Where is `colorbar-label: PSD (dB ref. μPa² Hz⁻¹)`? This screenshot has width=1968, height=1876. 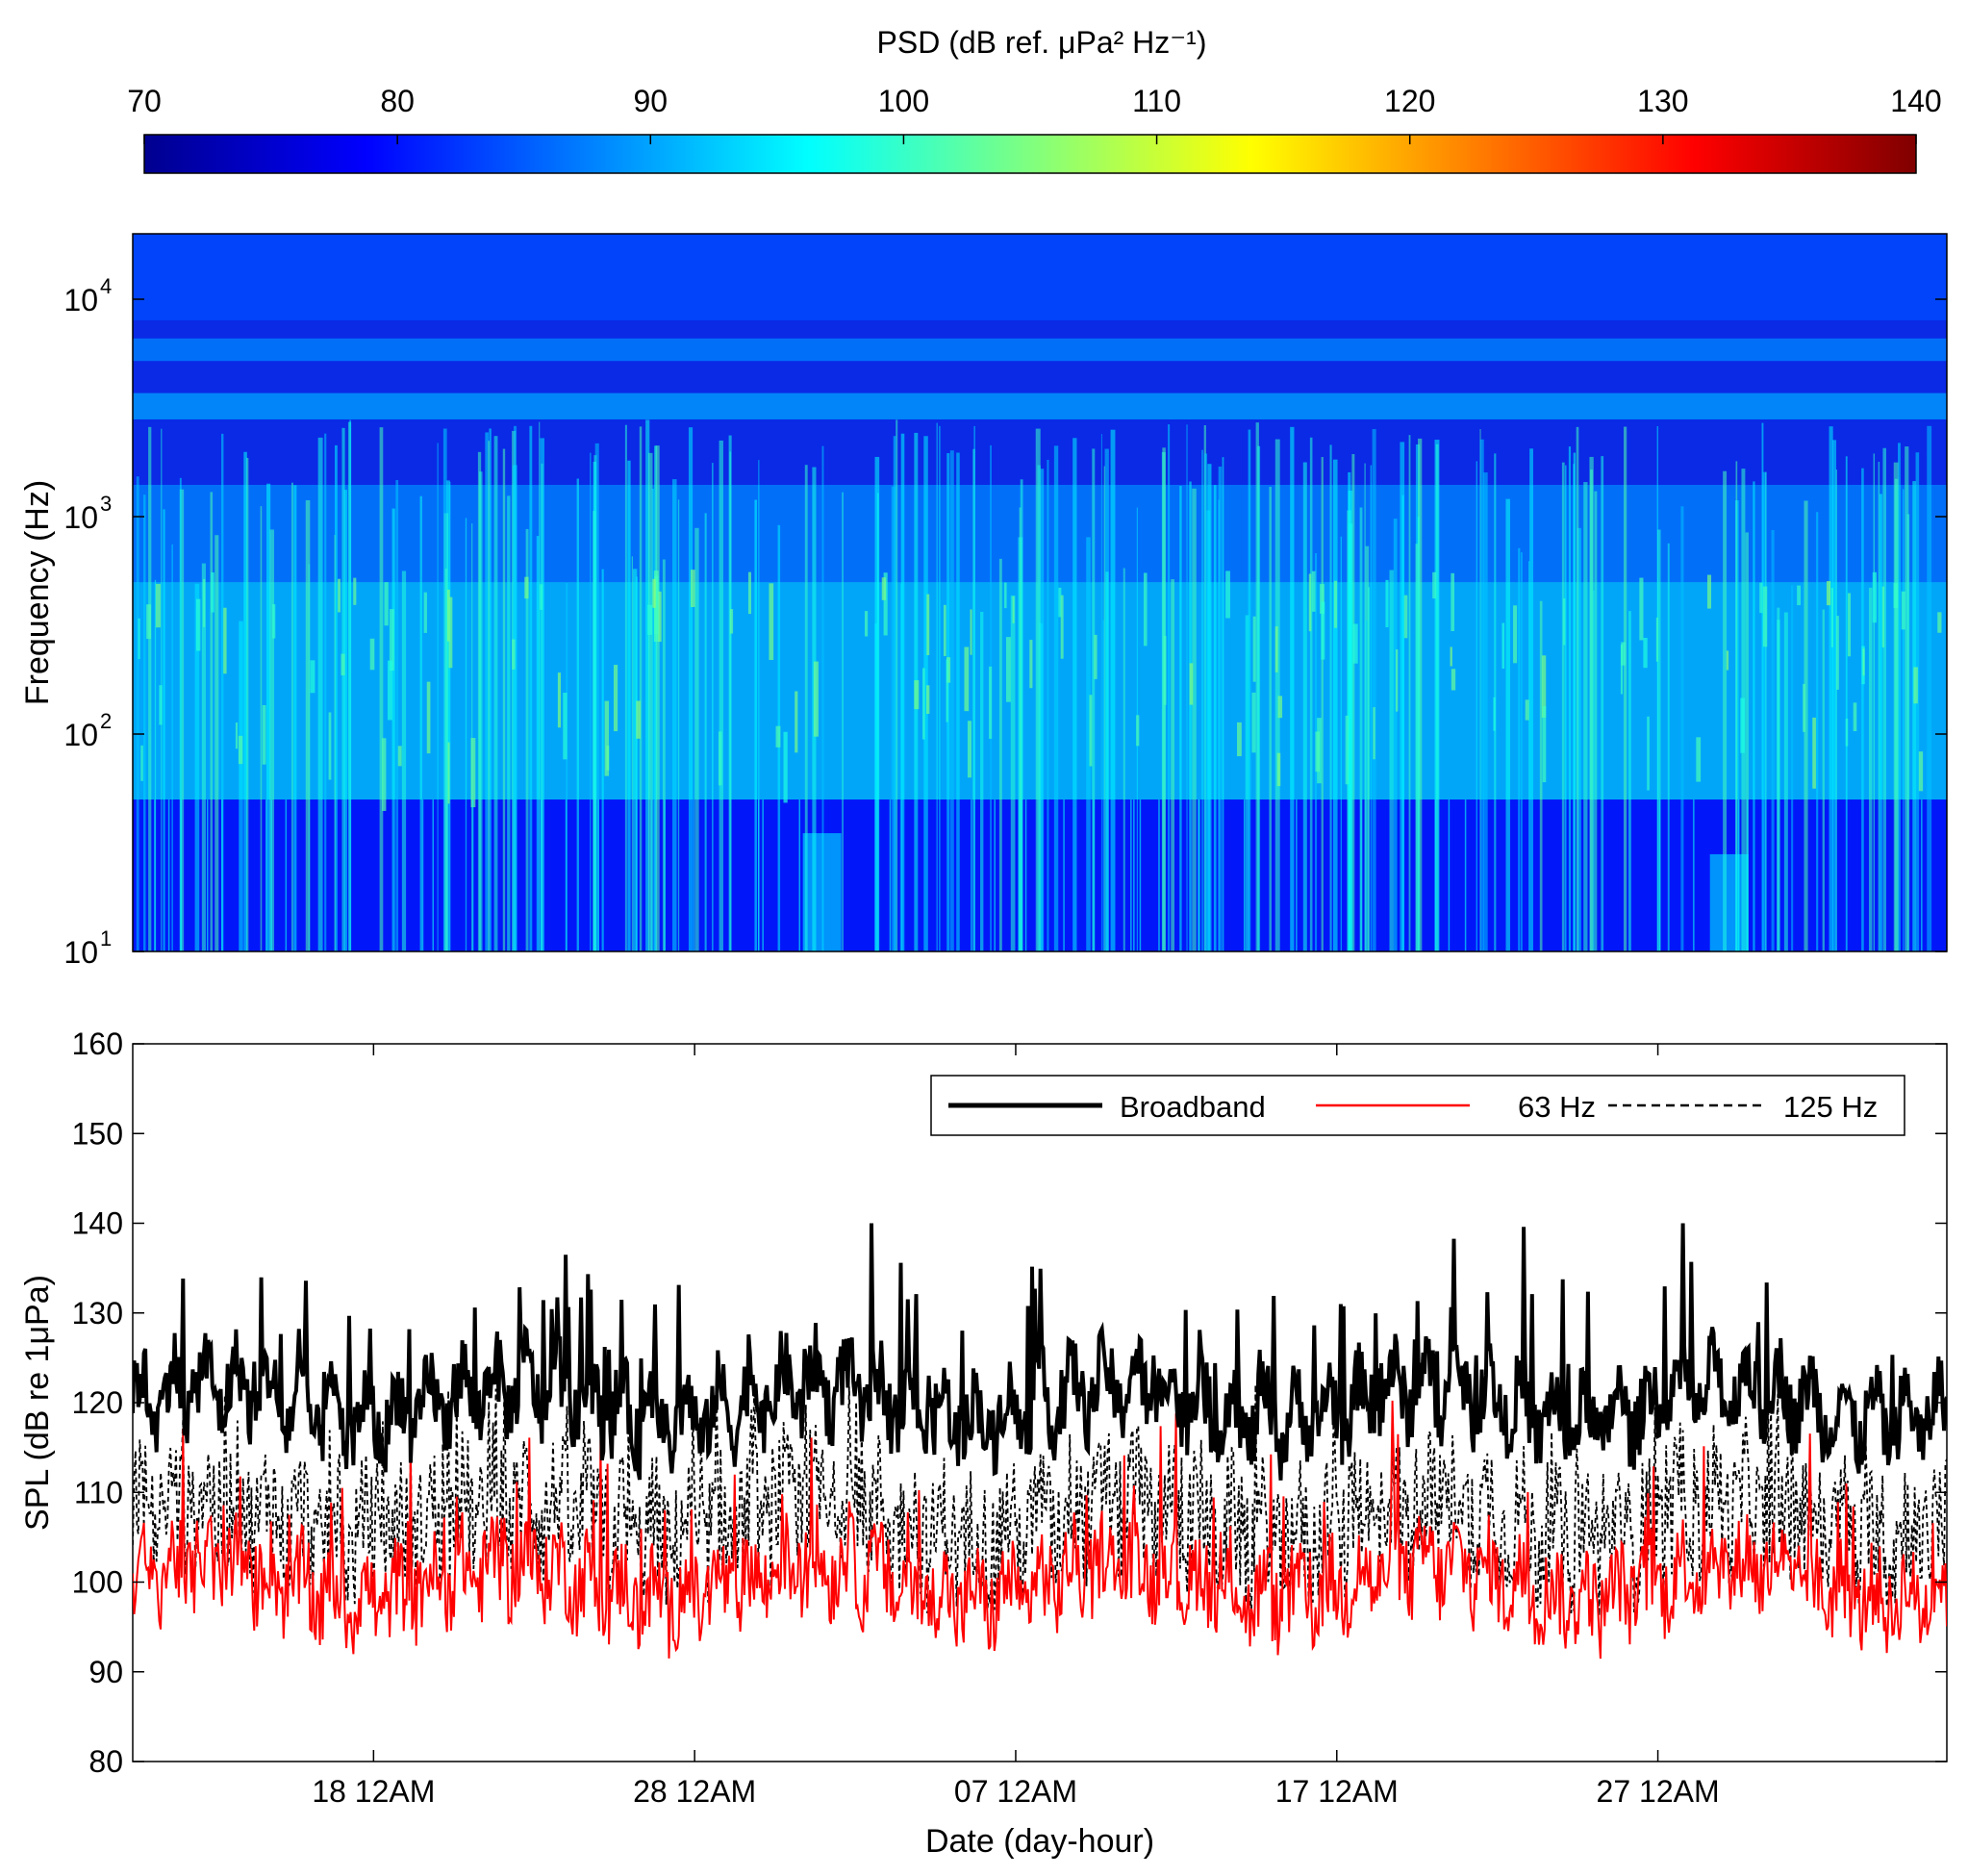
colorbar-label: PSD (dB ref. μPa² Hz⁻¹) is located at coordinates (1042, 42).